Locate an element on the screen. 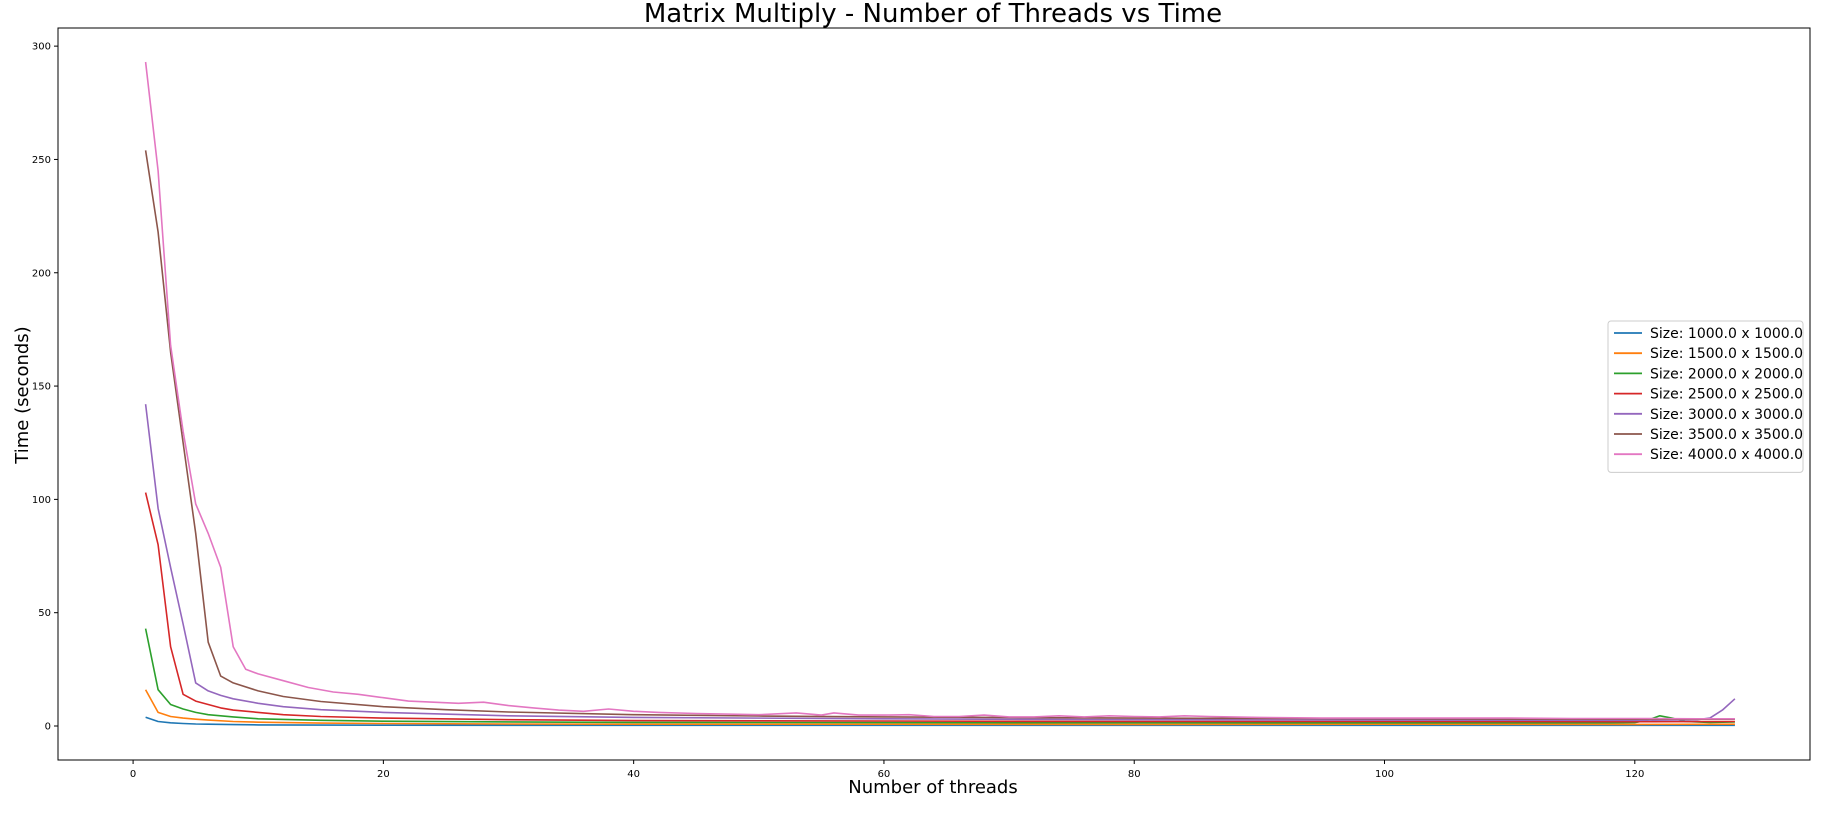 This screenshot has height=822, width=1828. y-tick-label: 100 is located at coordinates (41, 500).